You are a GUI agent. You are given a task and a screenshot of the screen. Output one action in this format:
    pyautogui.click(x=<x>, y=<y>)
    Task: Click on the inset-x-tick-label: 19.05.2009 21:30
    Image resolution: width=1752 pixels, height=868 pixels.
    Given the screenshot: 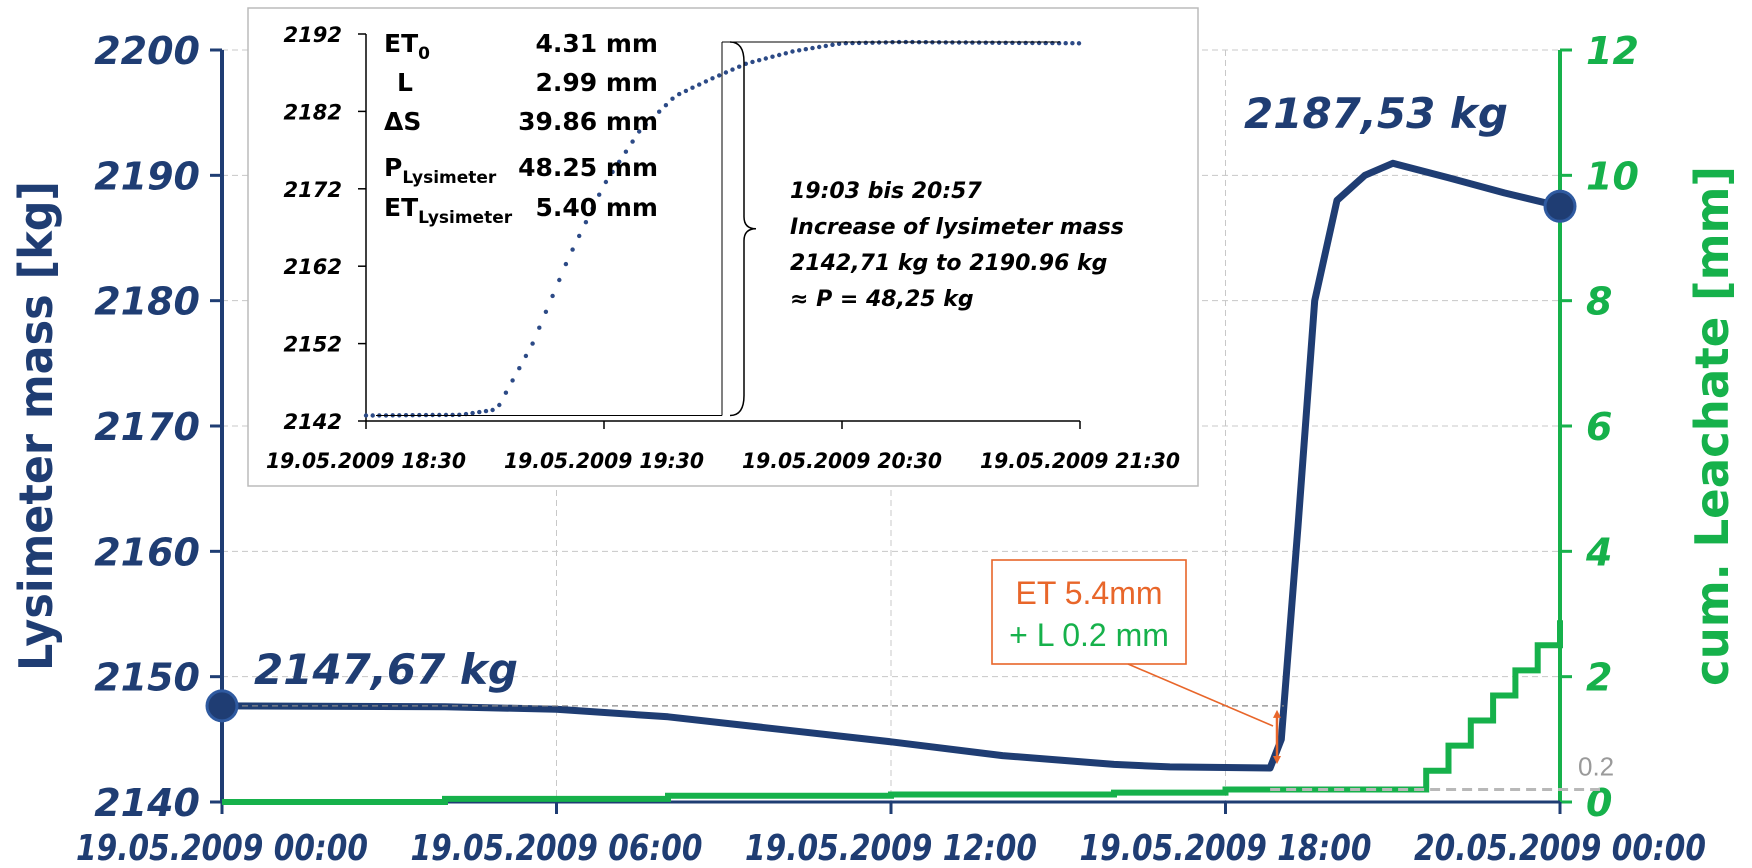 What is the action you would take?
    pyautogui.click(x=1080, y=461)
    